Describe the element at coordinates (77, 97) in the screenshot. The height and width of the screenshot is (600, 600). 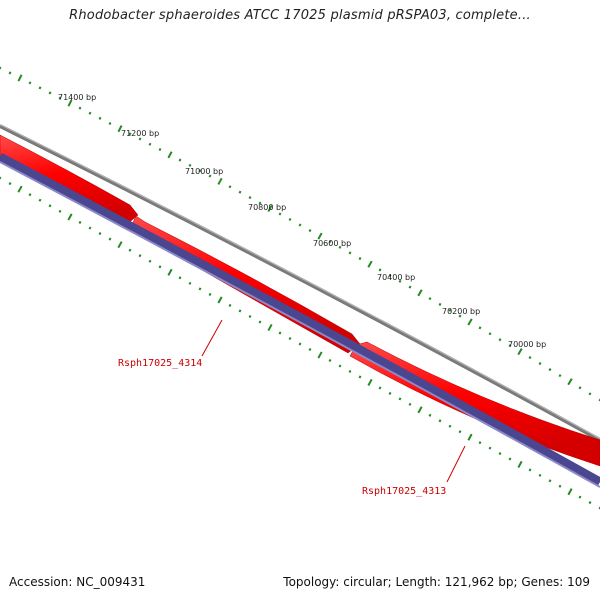
I see `ruler-label: 71400 bp` at that location.